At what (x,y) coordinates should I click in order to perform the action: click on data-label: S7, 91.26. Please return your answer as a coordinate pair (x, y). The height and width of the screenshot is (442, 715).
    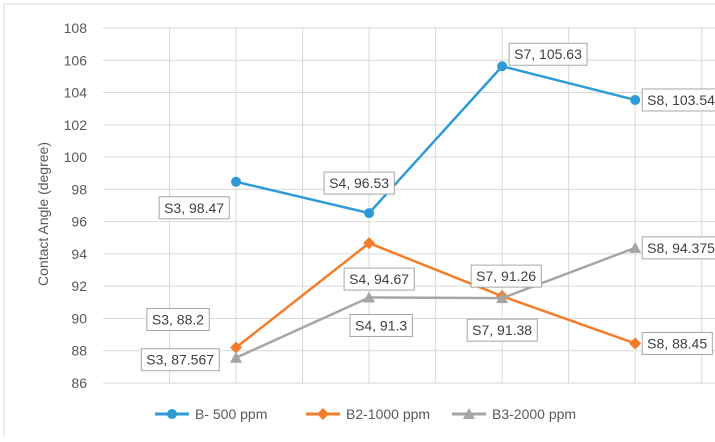
    Looking at the image, I should click on (506, 276).